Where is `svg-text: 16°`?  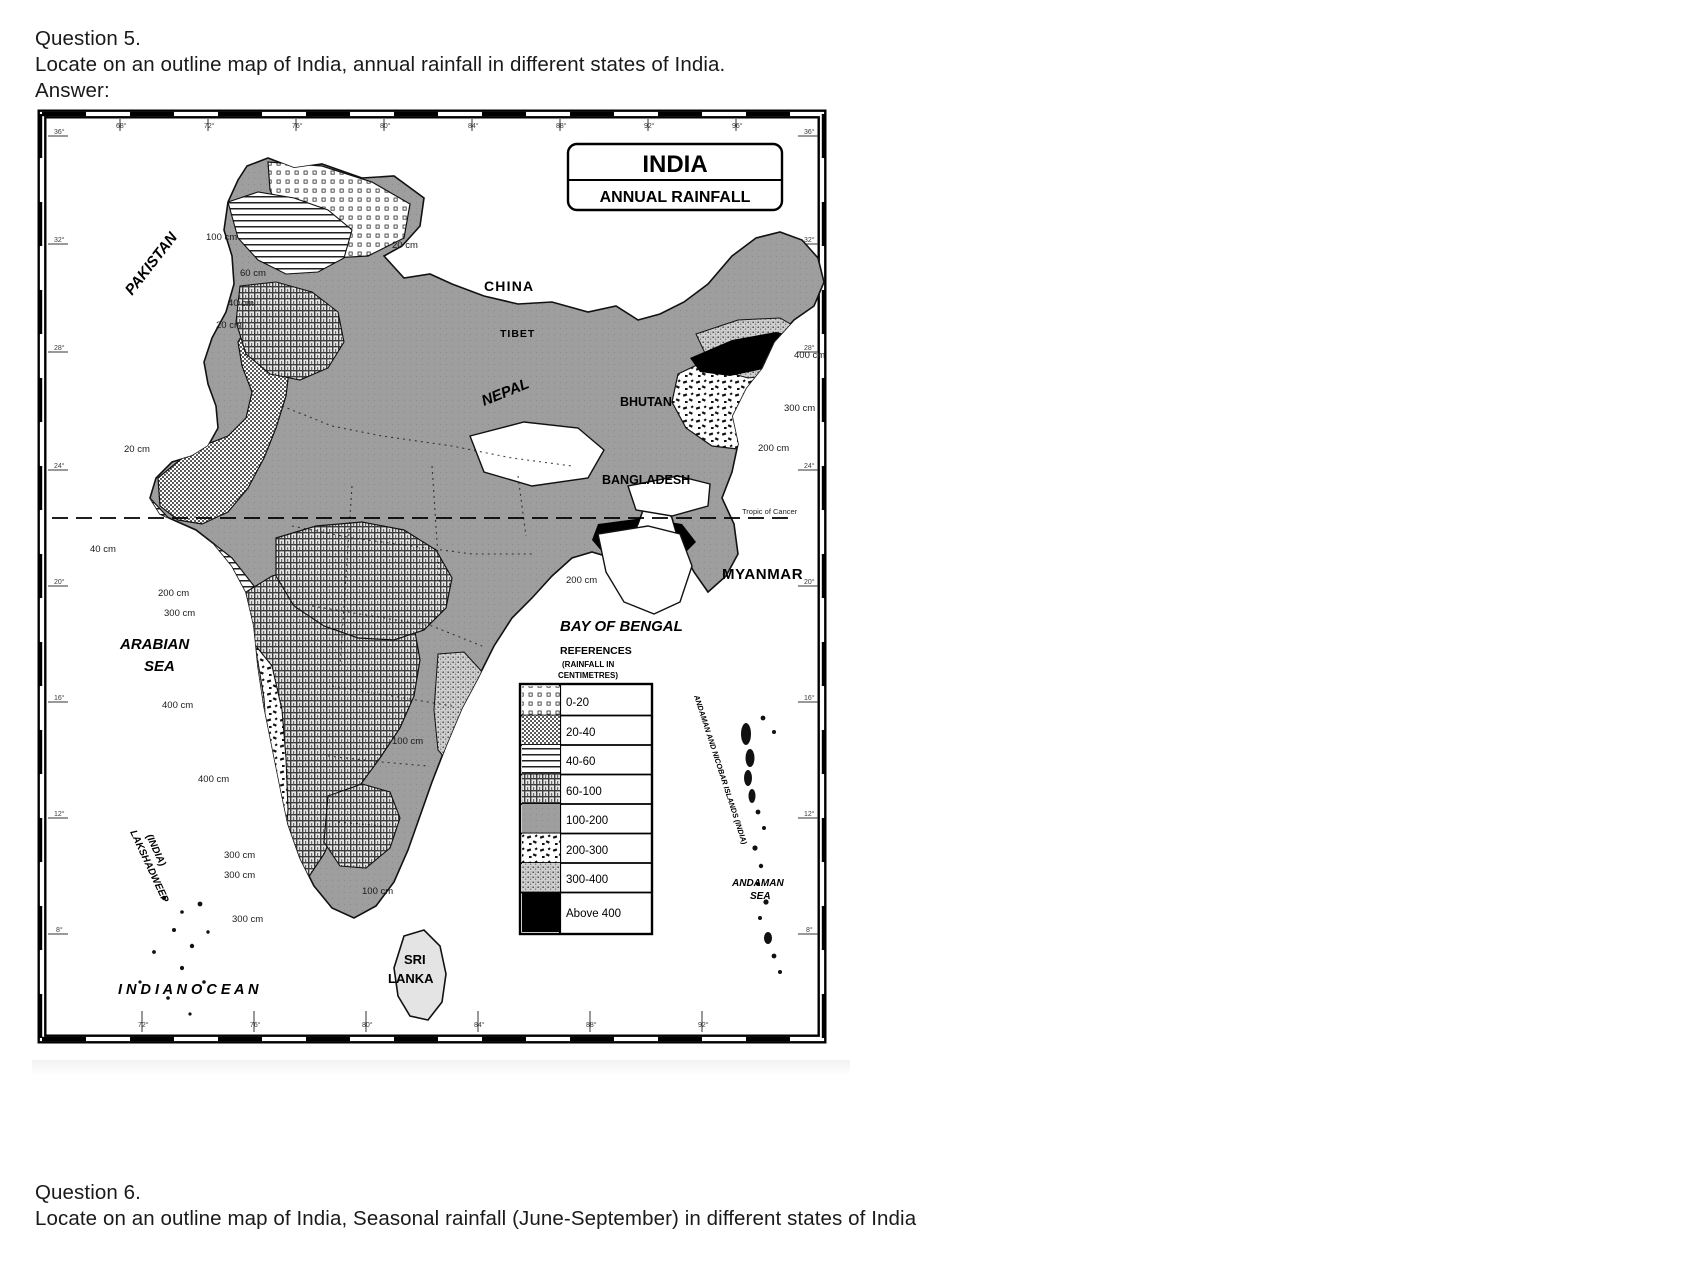 svg-text: 16° is located at coordinates (809, 698).